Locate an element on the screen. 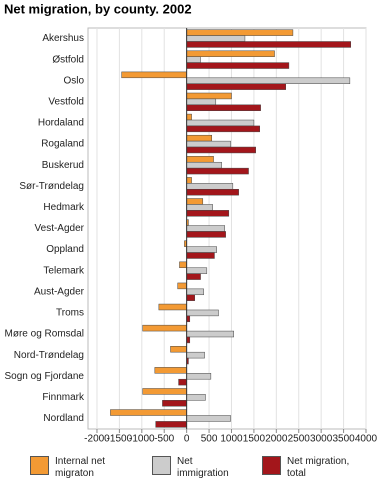 The width and height of the screenshot is (381, 494). x-tick-label: -1500 is located at coordinates (120, 439).